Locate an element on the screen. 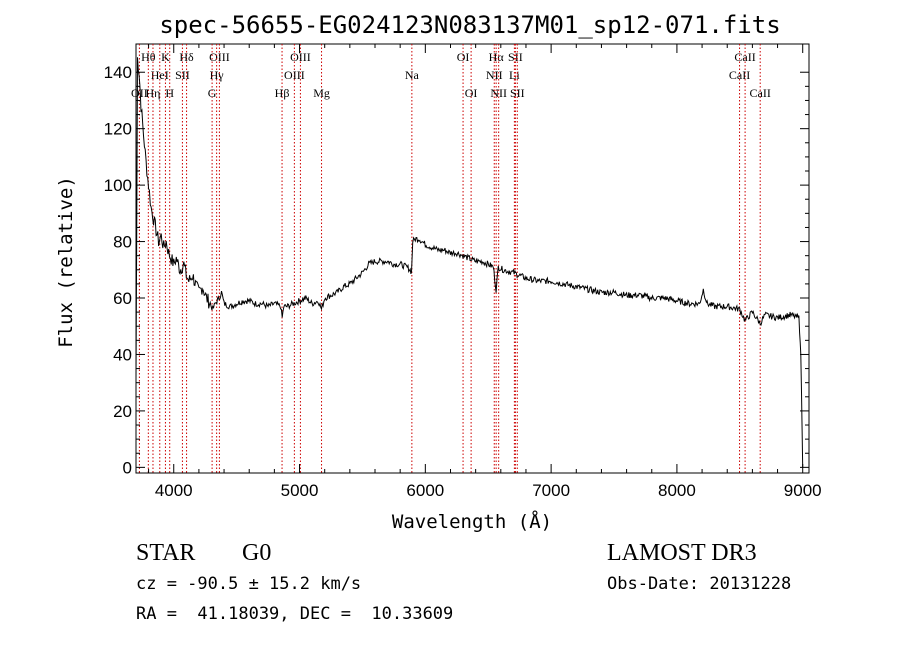  spectral-line-label: Na is located at coordinates (412, 75).